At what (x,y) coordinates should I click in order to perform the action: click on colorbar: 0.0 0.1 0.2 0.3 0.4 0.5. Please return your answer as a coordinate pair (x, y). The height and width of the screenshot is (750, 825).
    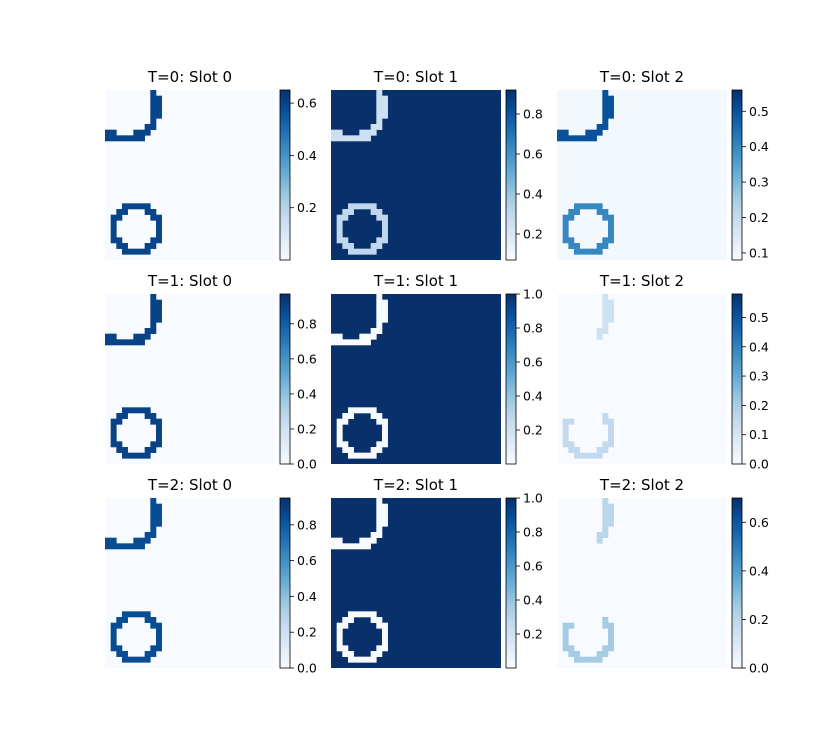
    Looking at the image, I should click on (750, 382).